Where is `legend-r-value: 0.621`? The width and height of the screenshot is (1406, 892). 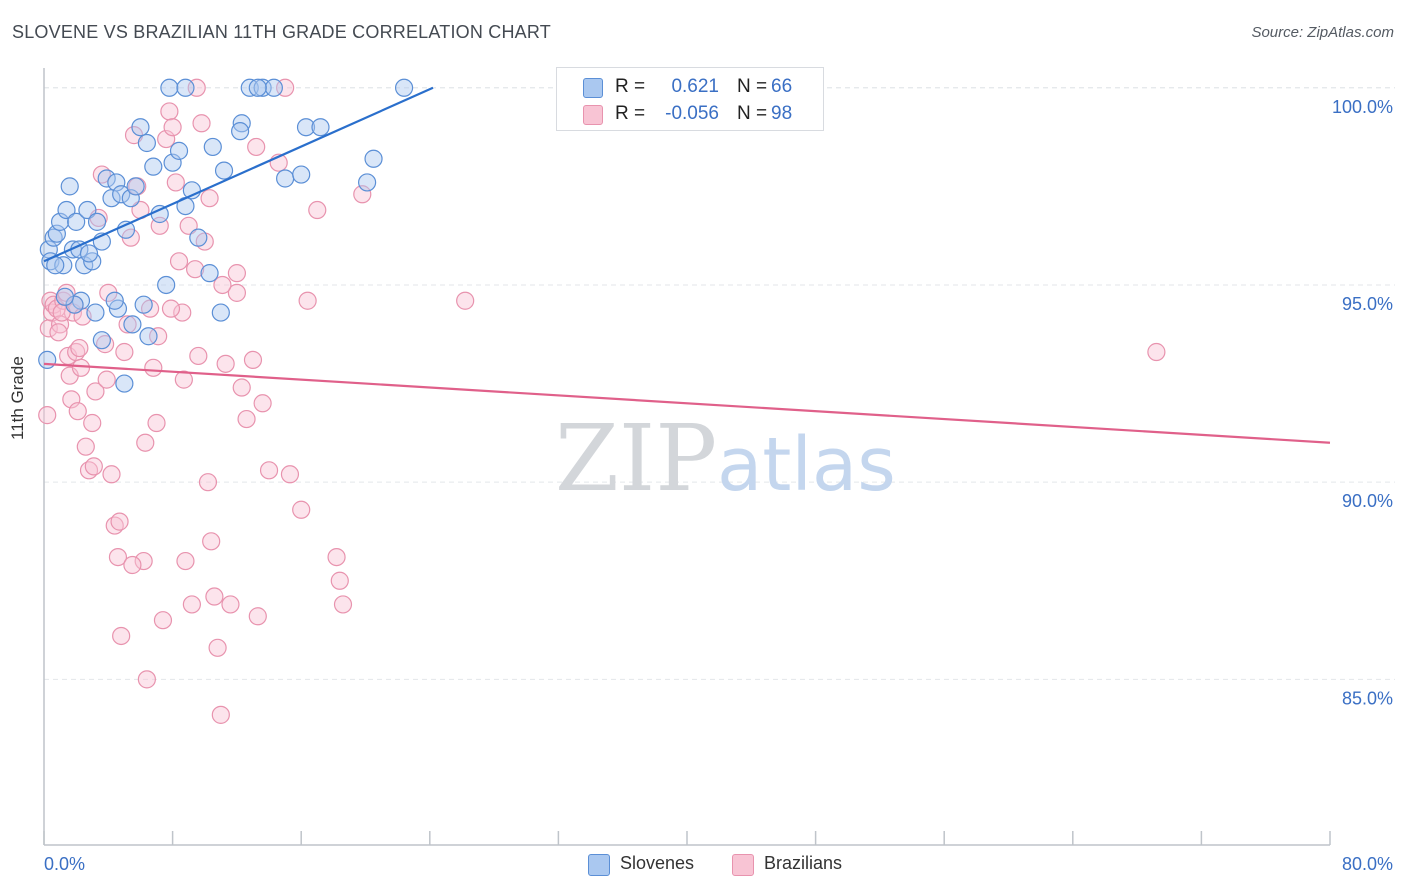 legend-r-value: 0.621 is located at coordinates (695, 86).